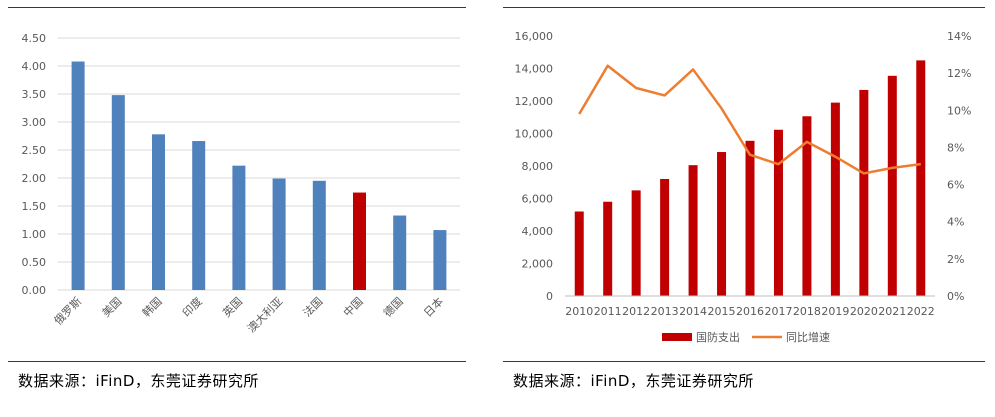 The image size is (995, 417). What do you see at coordinates (959, 110) in the screenshot?
I see `right-chart-right-tick-label: 10%` at bounding box center [959, 110].